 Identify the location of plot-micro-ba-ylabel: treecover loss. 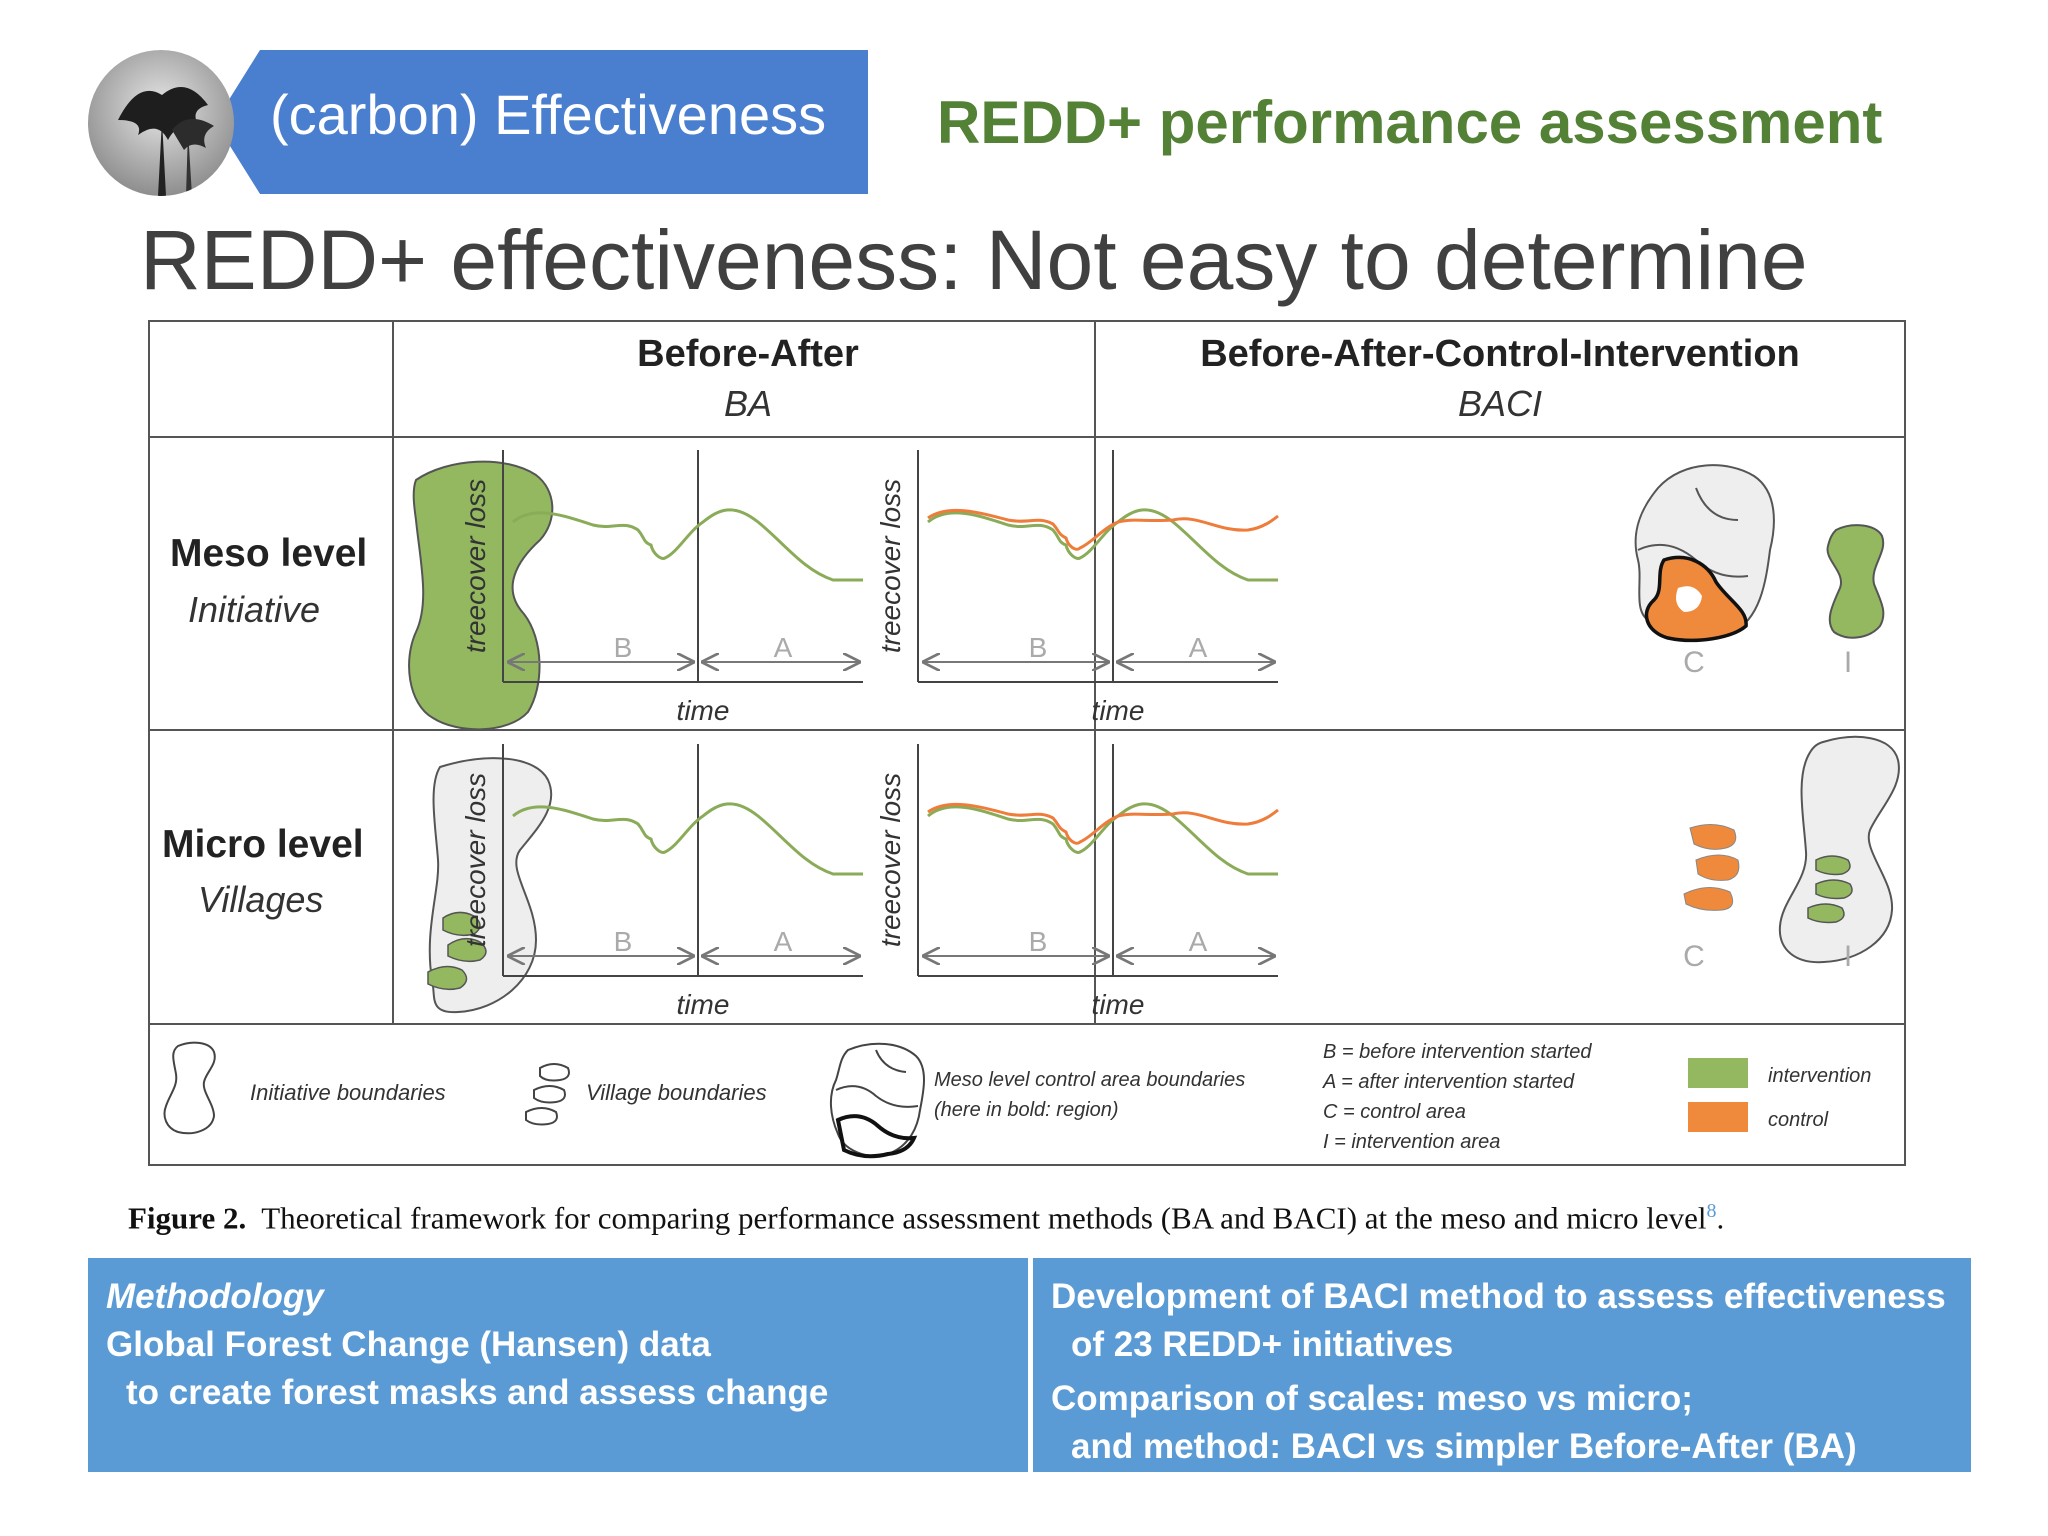
(475, 860).